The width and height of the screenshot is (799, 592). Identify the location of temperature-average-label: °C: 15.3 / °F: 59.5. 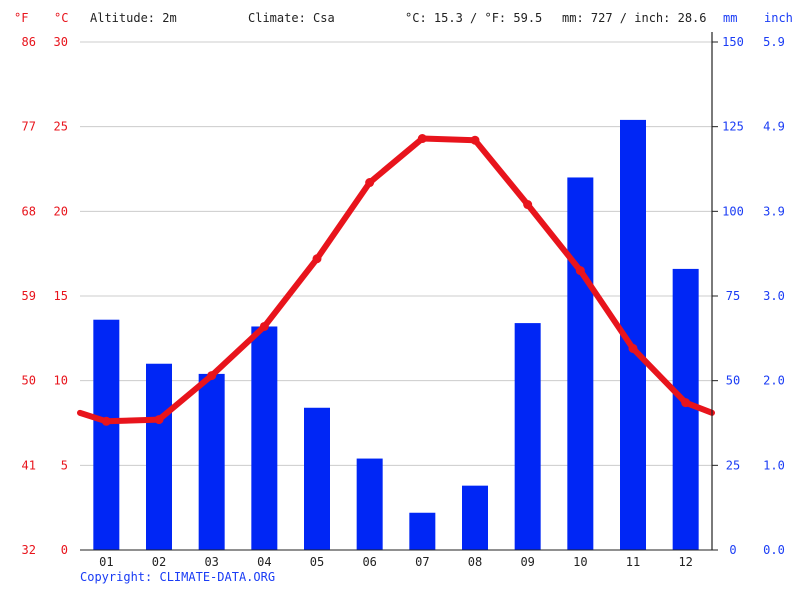
(473, 18).